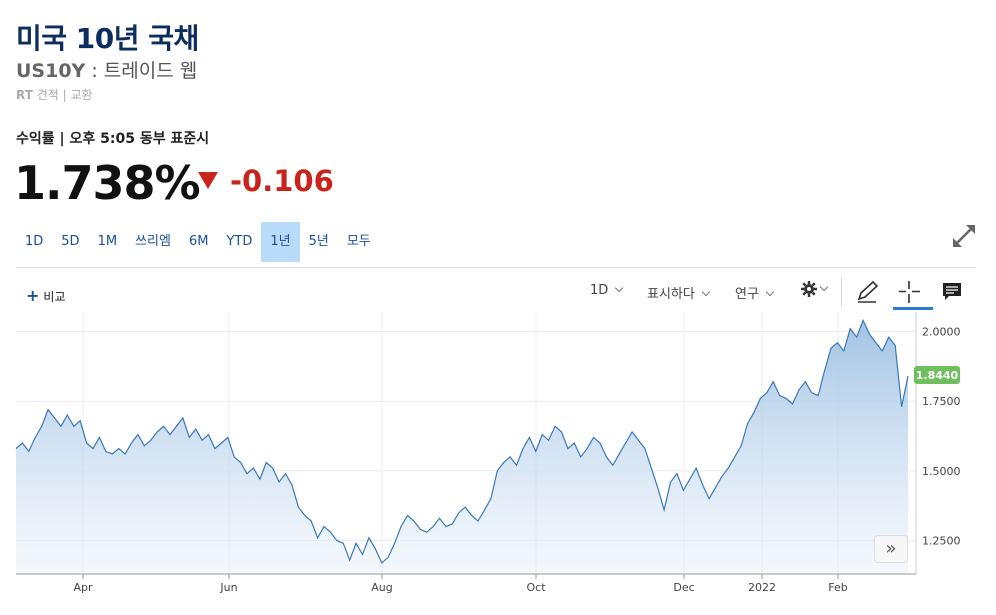 The height and width of the screenshot is (615, 996). Describe the element at coordinates (941, 401) in the screenshot. I see `y-tick-label: 1.7500` at that location.